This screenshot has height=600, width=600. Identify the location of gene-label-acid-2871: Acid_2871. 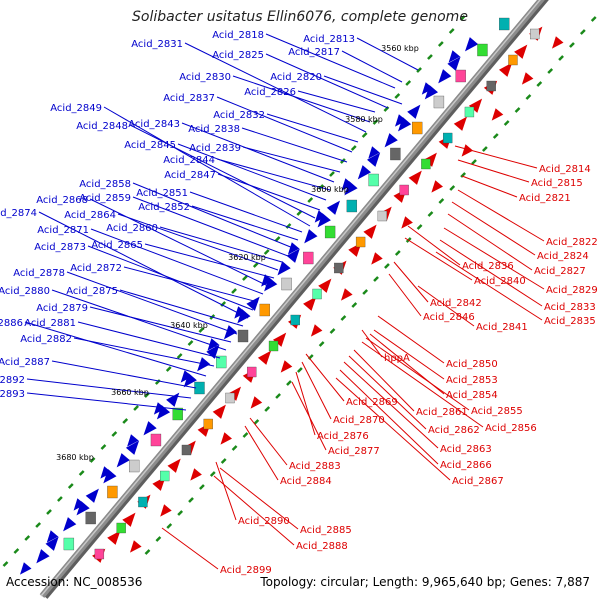
(63, 230).